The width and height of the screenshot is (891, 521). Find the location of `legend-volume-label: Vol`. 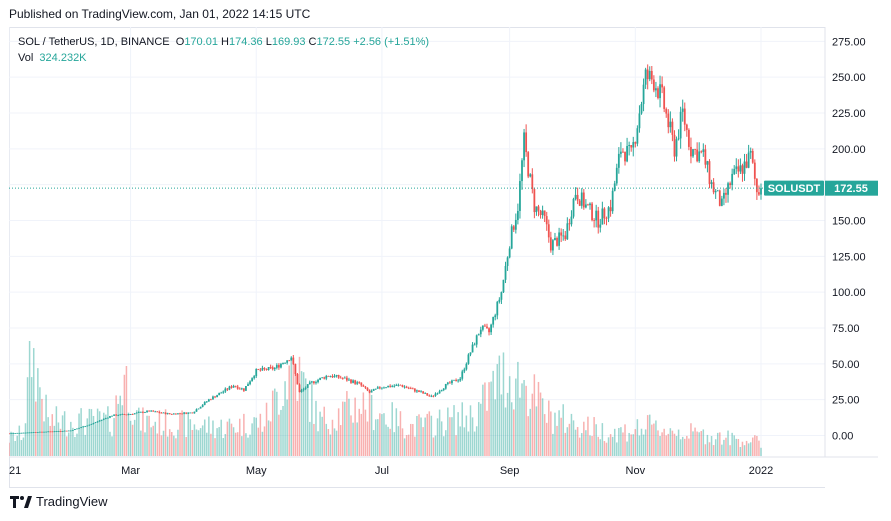

legend-volume-label: Vol is located at coordinates (26, 58).